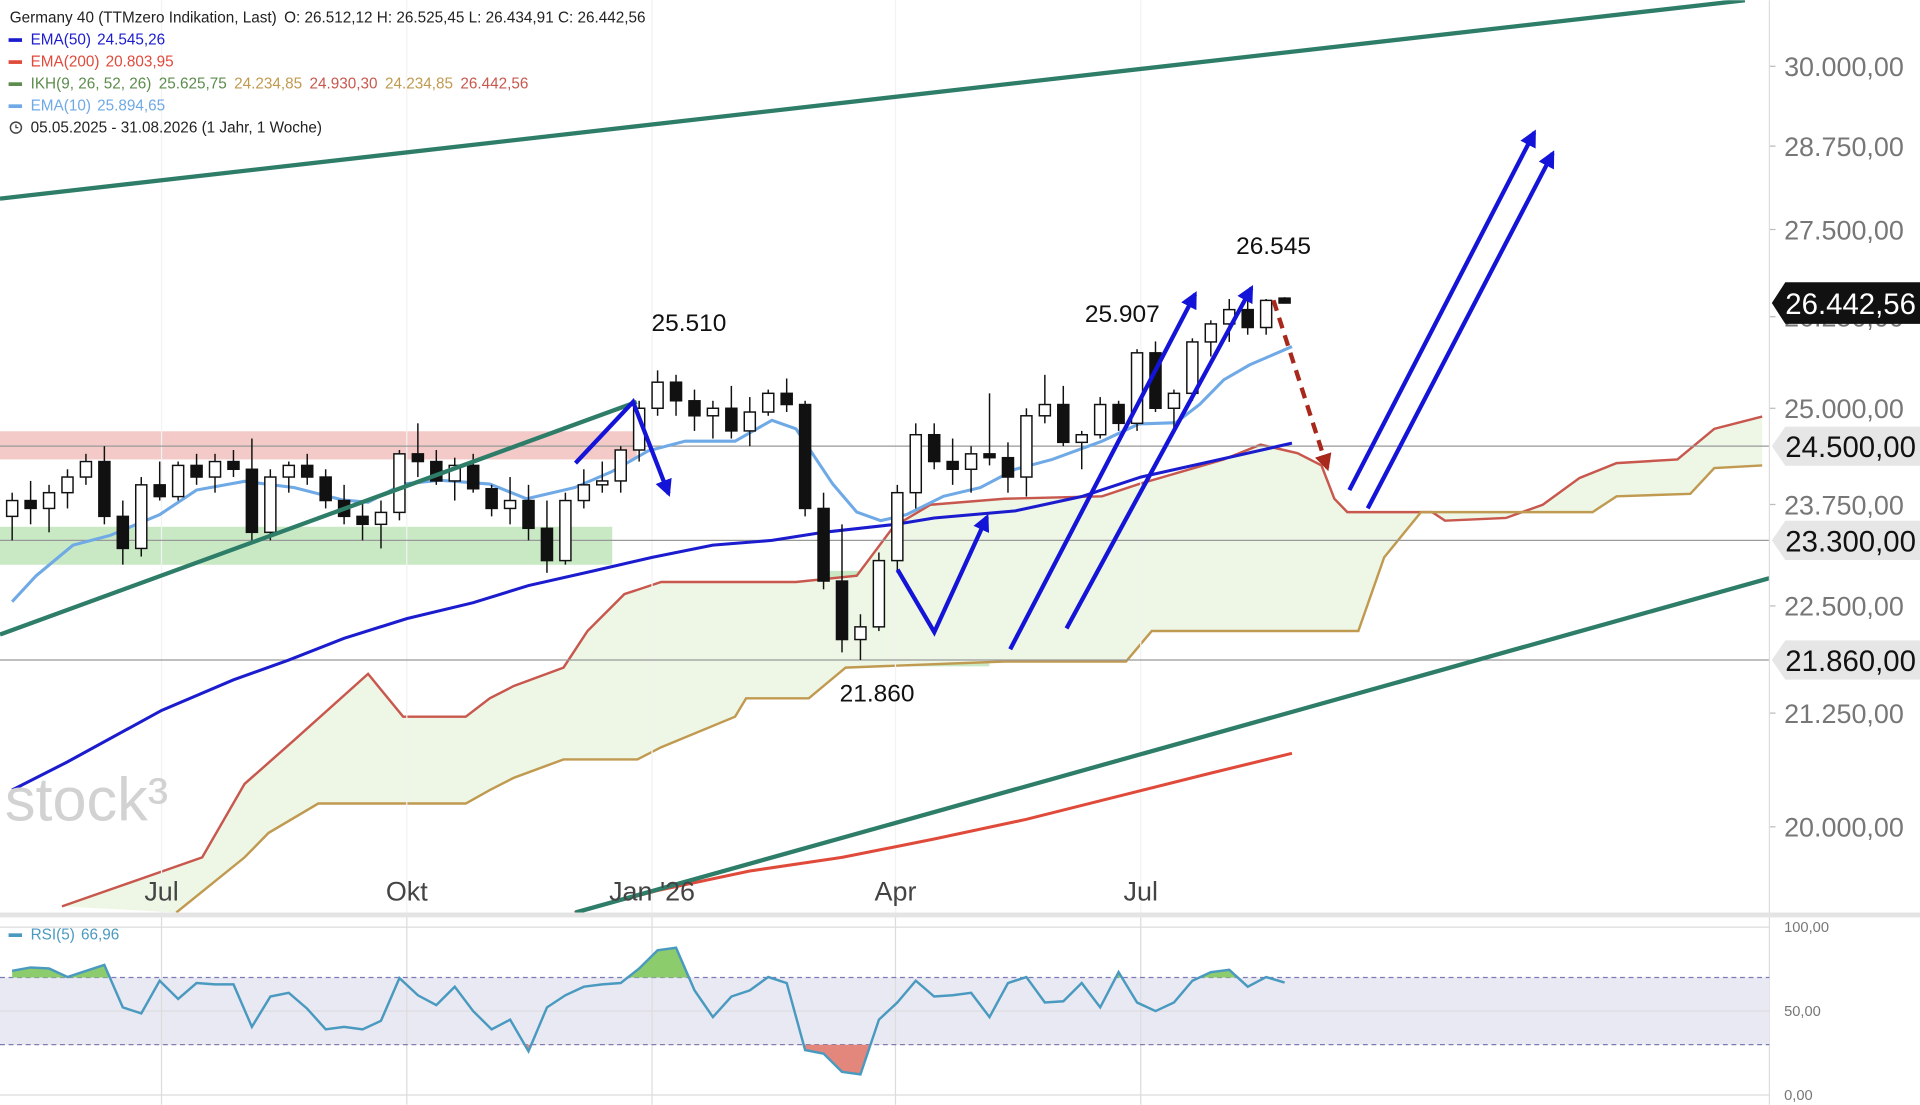 The image size is (1920, 1105). I want to click on x-tick-label: Okt, so click(407, 891).